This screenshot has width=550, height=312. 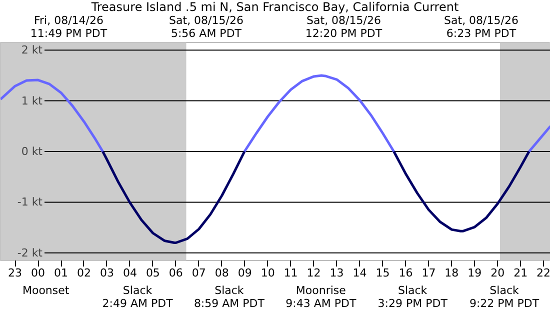 I want to click on x-tick-label: 04, so click(x=129, y=273).